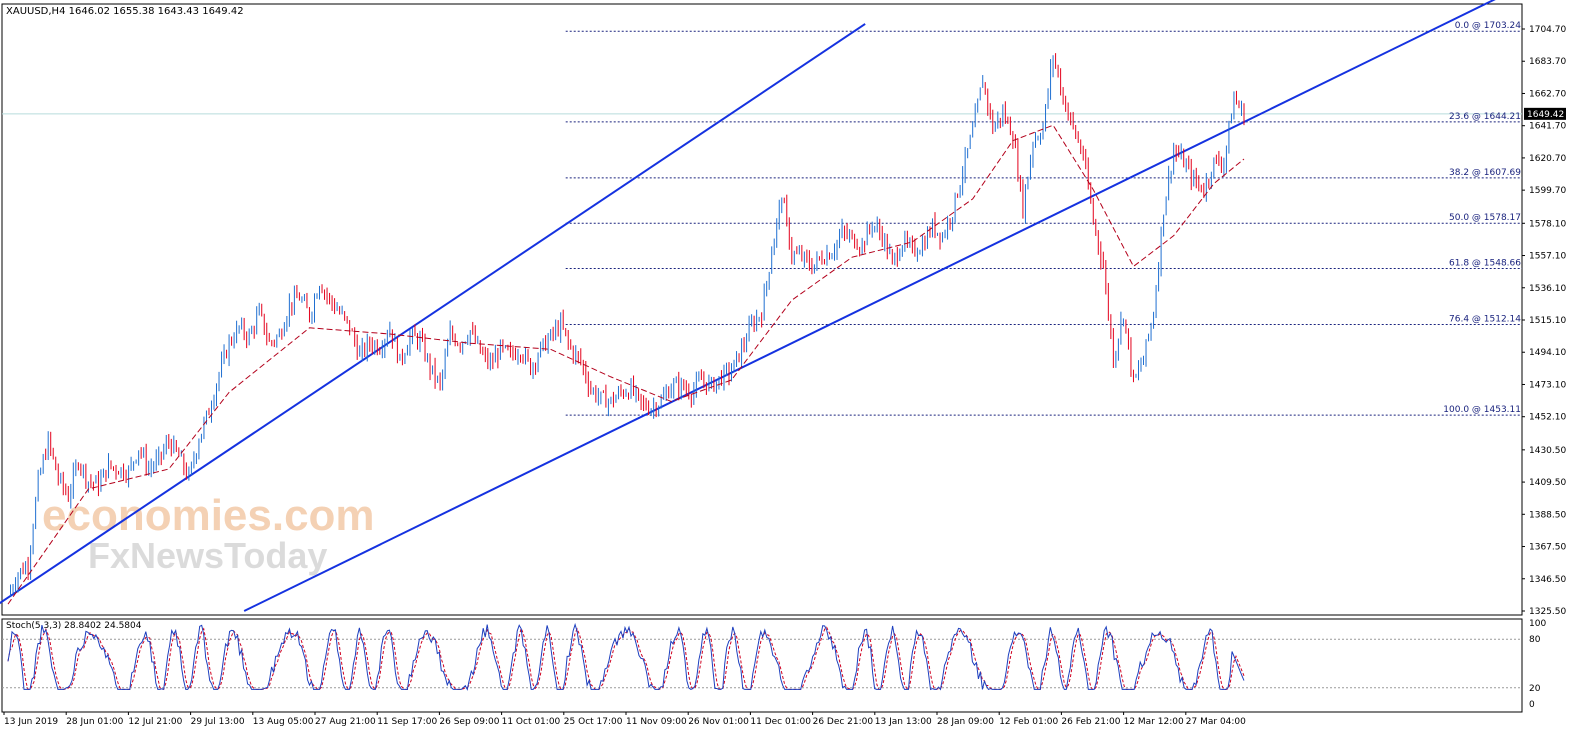 This screenshot has width=1596, height=746. What do you see at coordinates (656, 722) in the screenshot?
I see `time-tick-label: 11 Nov 09:00` at bounding box center [656, 722].